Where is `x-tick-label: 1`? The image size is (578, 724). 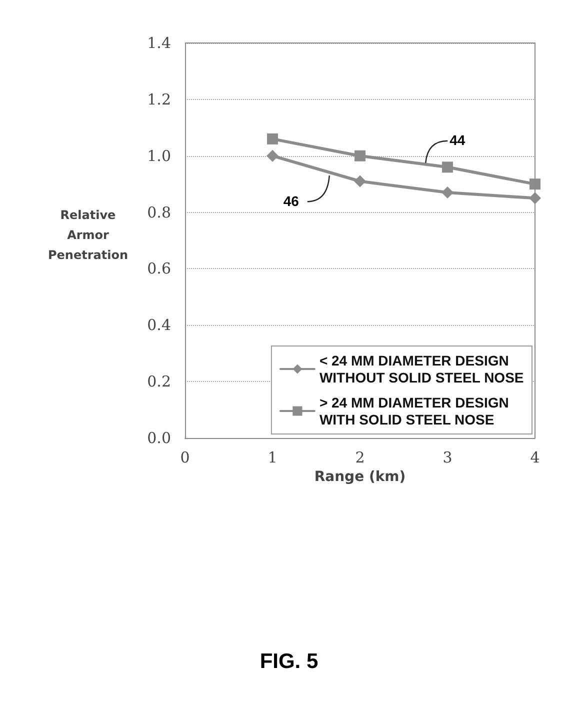
x-tick-label: 1 is located at coordinates (273, 457).